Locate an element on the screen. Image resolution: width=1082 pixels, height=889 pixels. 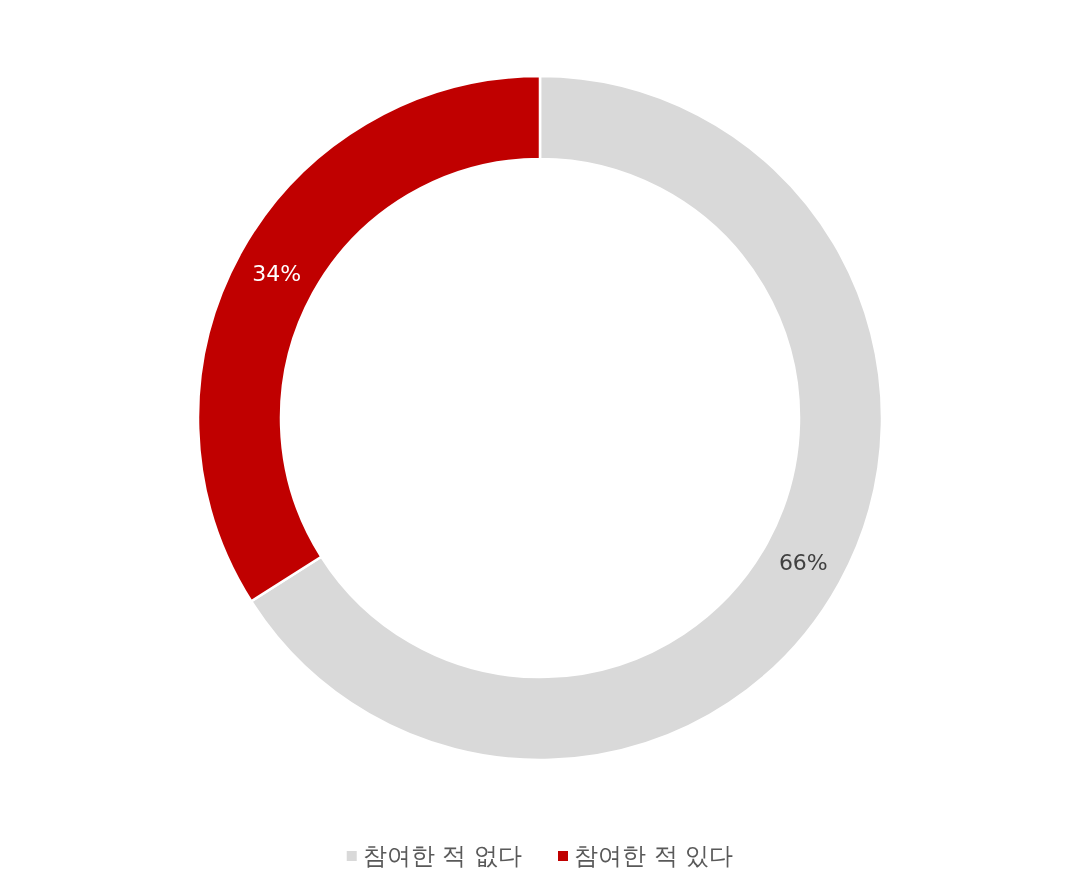
legend-label: 참여한 적 있다 is located at coordinates (654, 856).